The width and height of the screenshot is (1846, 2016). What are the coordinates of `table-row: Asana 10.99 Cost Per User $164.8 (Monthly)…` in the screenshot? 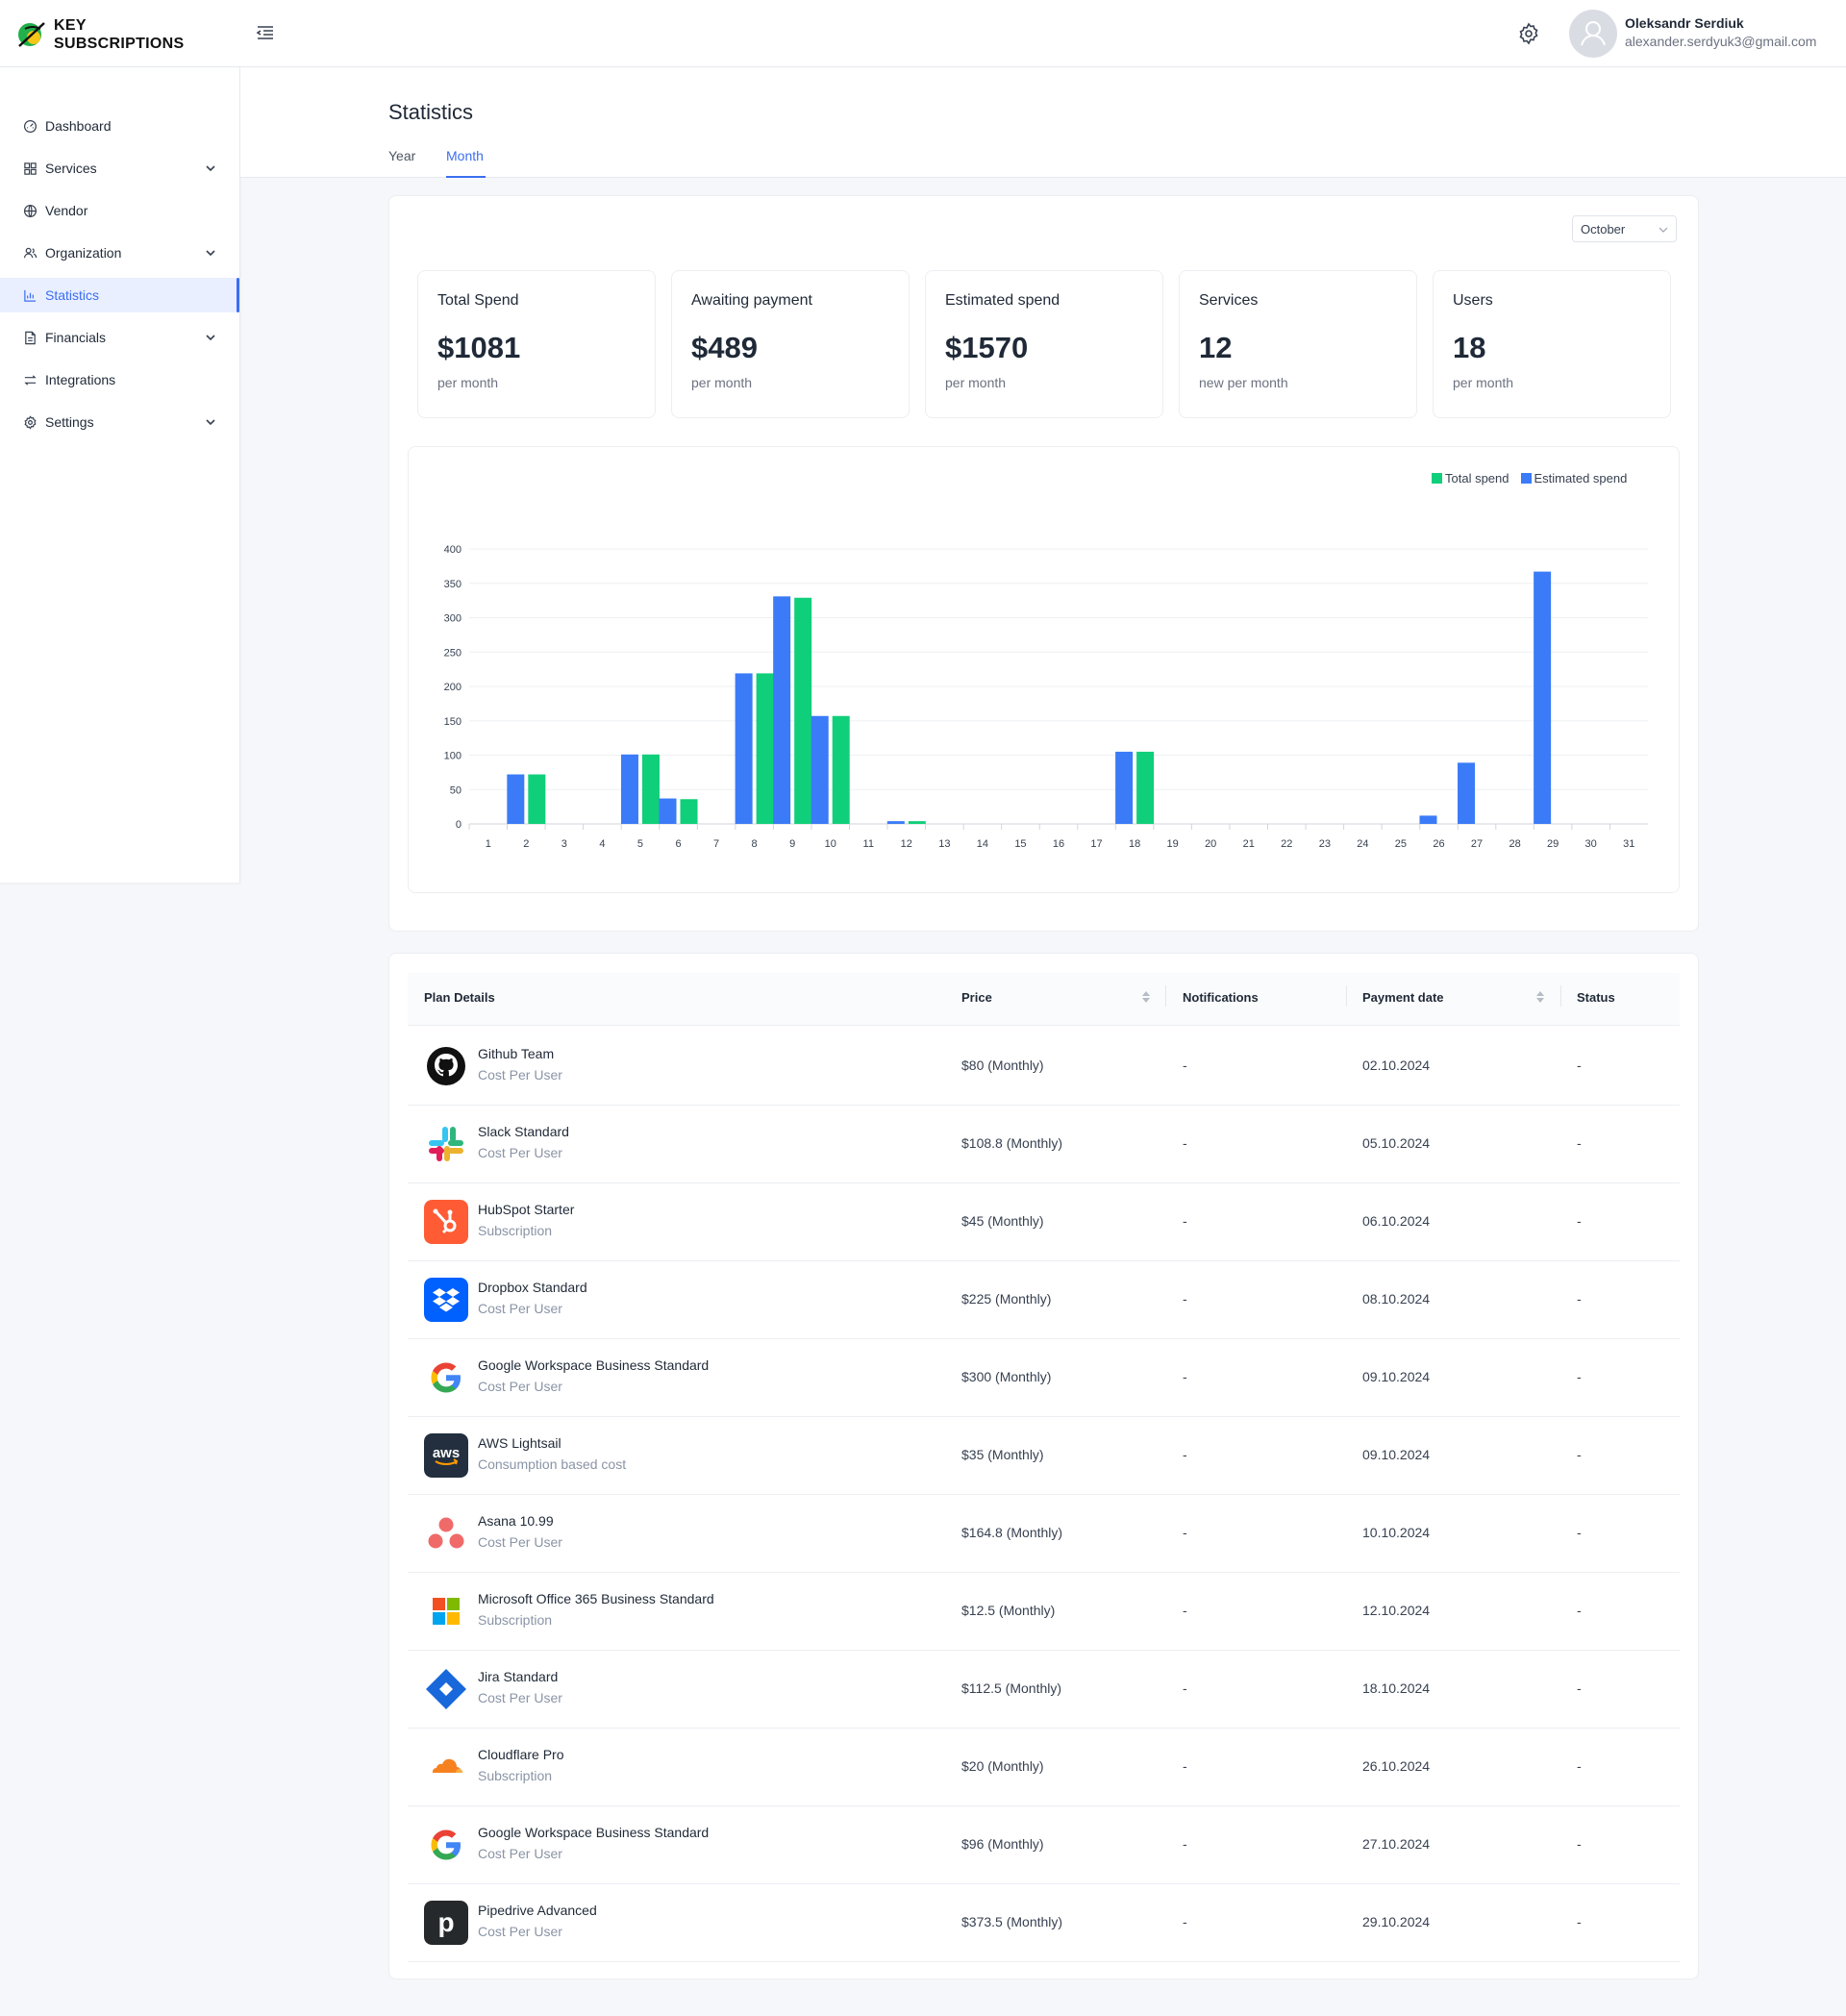 It's located at (1044, 1534).